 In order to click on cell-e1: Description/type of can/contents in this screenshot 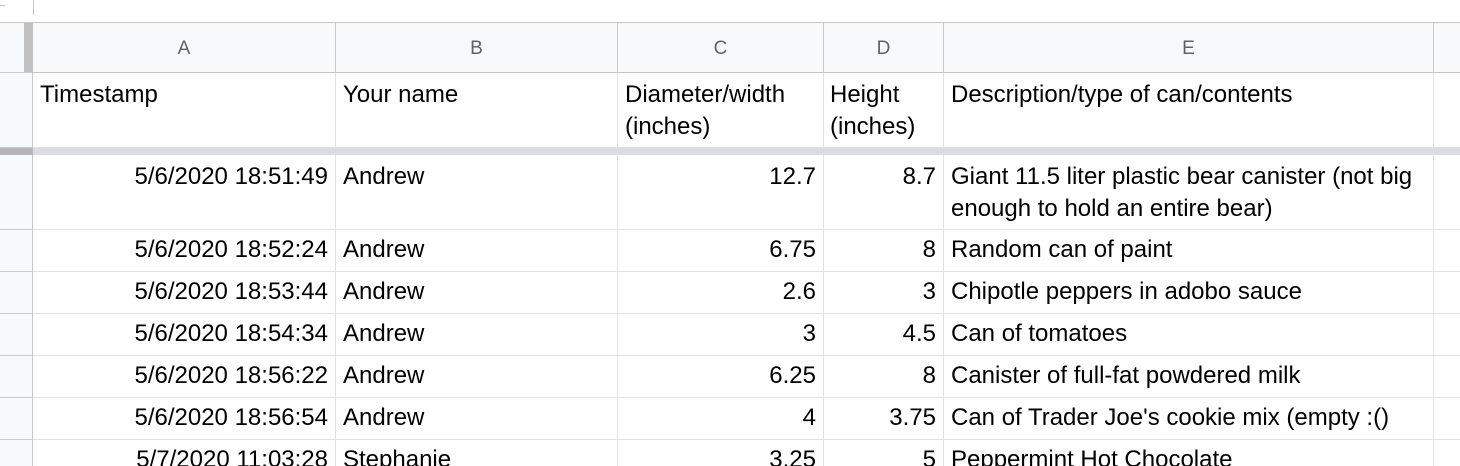, I will do `click(1189, 110)`.